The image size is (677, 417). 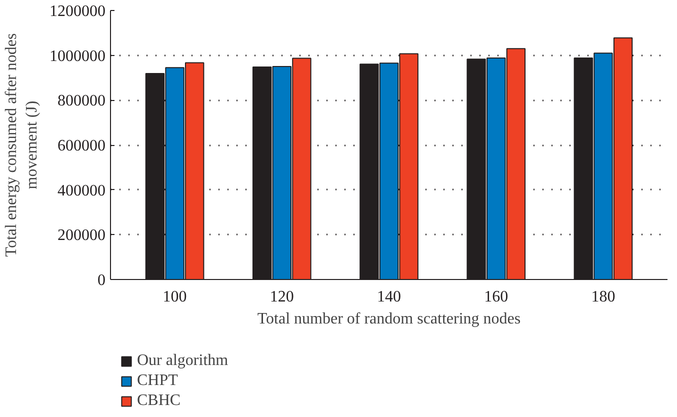 What do you see at coordinates (82, 146) in the screenshot?
I see `y-tick-label: 600000` at bounding box center [82, 146].